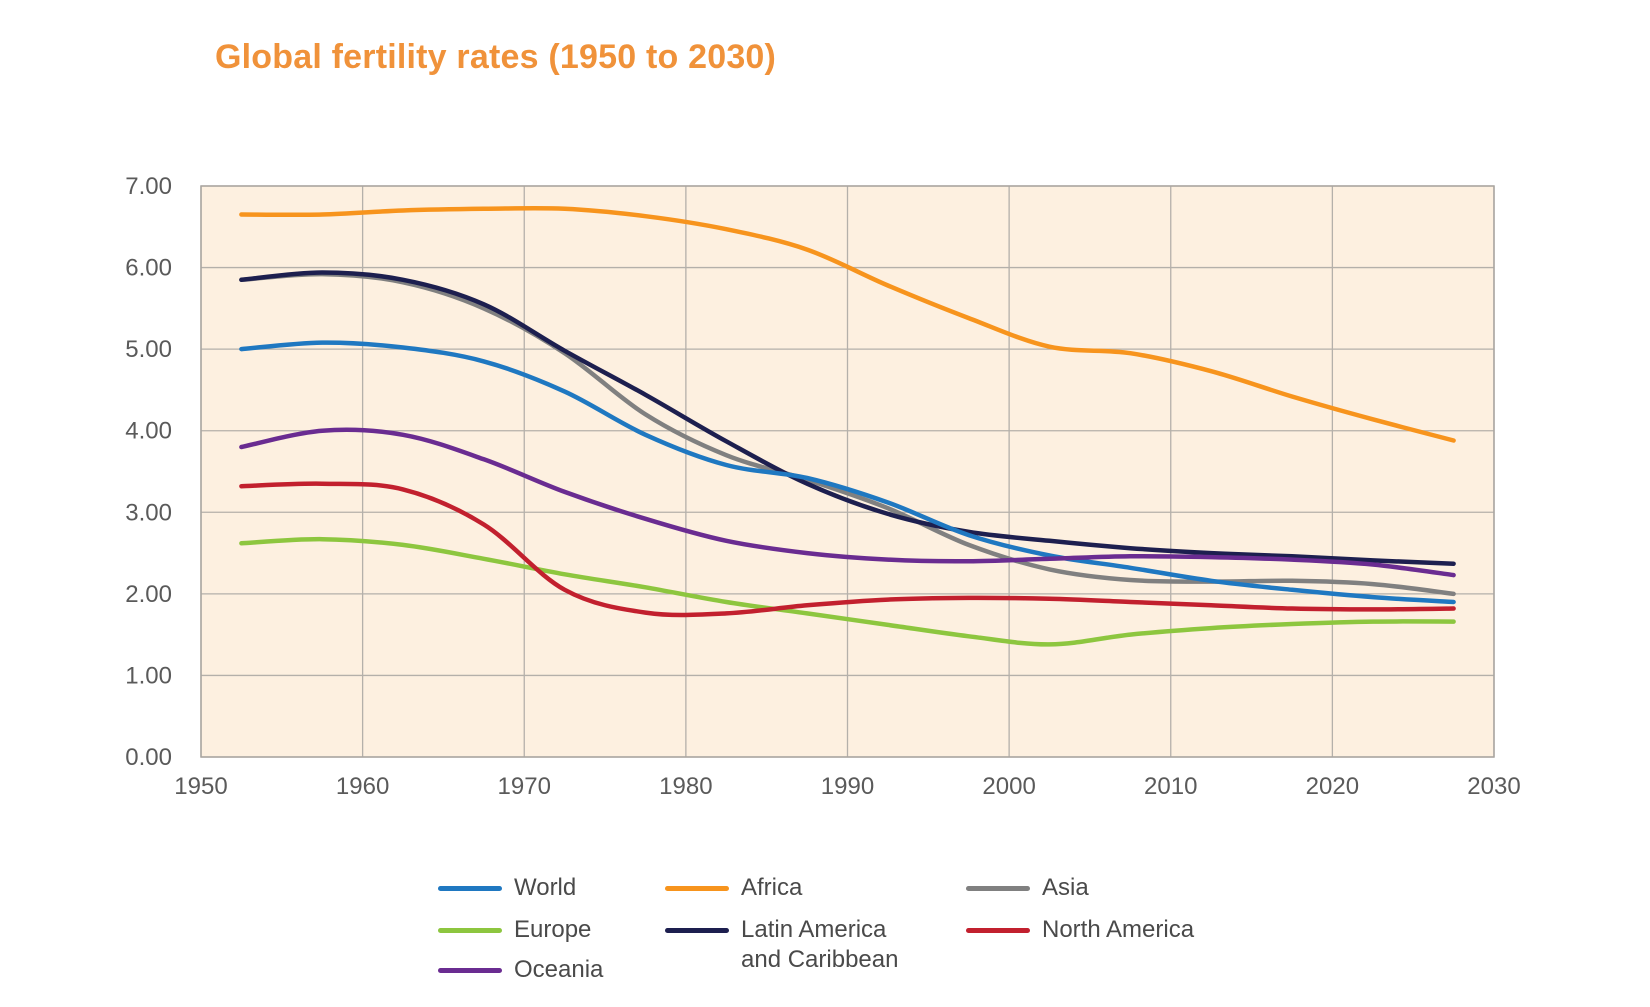 The image size is (1650, 1007). Describe the element at coordinates (545, 887) in the screenshot. I see `legend-label-world: World` at that location.